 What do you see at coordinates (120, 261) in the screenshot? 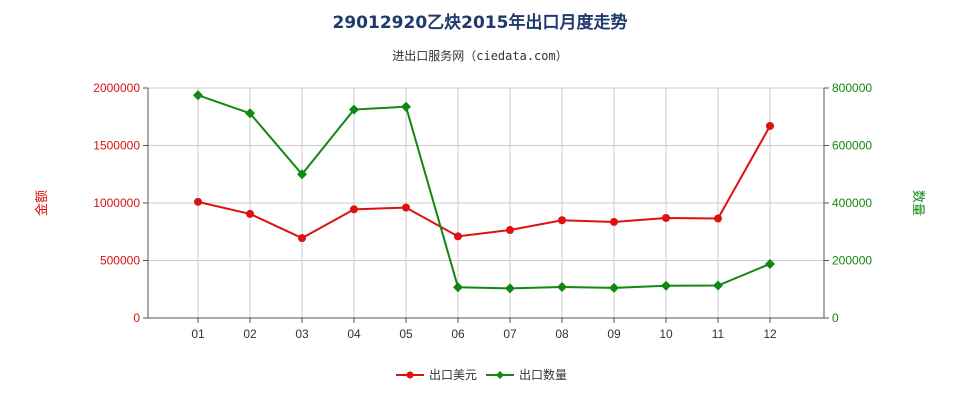
I see `left-tick-label: 500000` at bounding box center [120, 261].